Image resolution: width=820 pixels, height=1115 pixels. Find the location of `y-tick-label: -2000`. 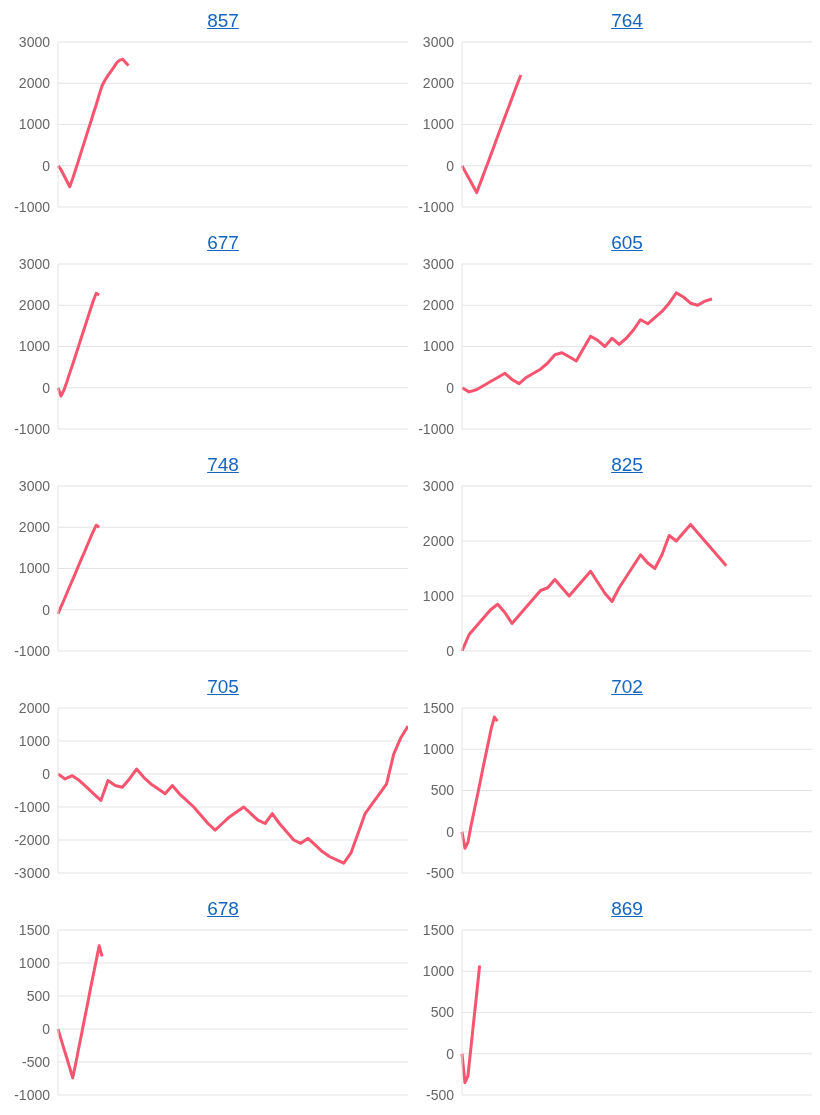

y-tick-label: -2000 is located at coordinates (32, 839).